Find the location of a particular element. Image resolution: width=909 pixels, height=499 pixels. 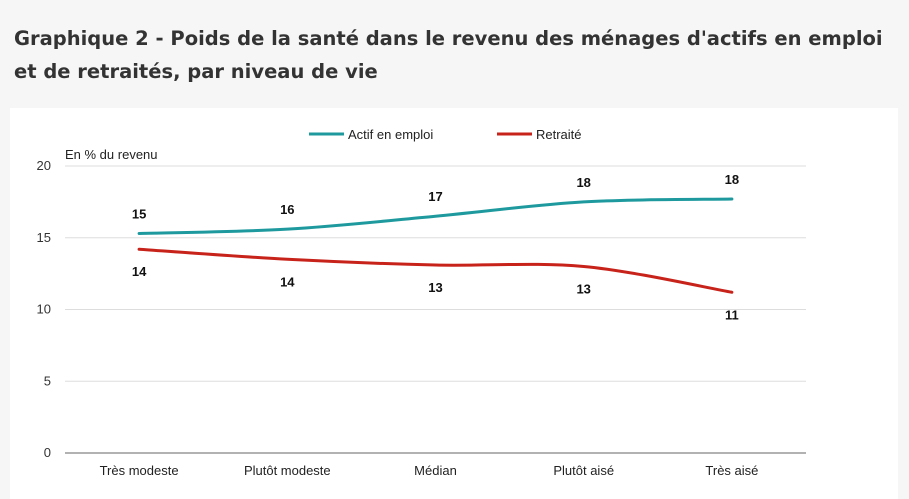

data-label: 15 is located at coordinates (139, 213).